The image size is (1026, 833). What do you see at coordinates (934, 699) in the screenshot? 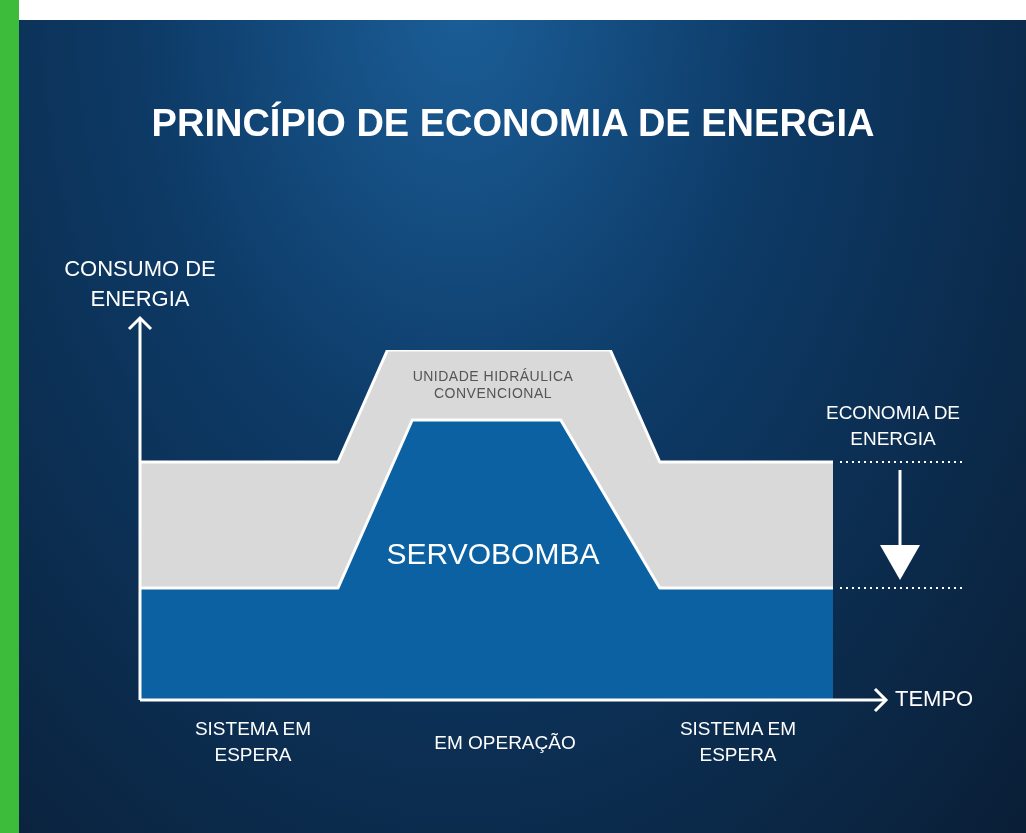
I see `x-axis-title: TEMPO` at bounding box center [934, 699].